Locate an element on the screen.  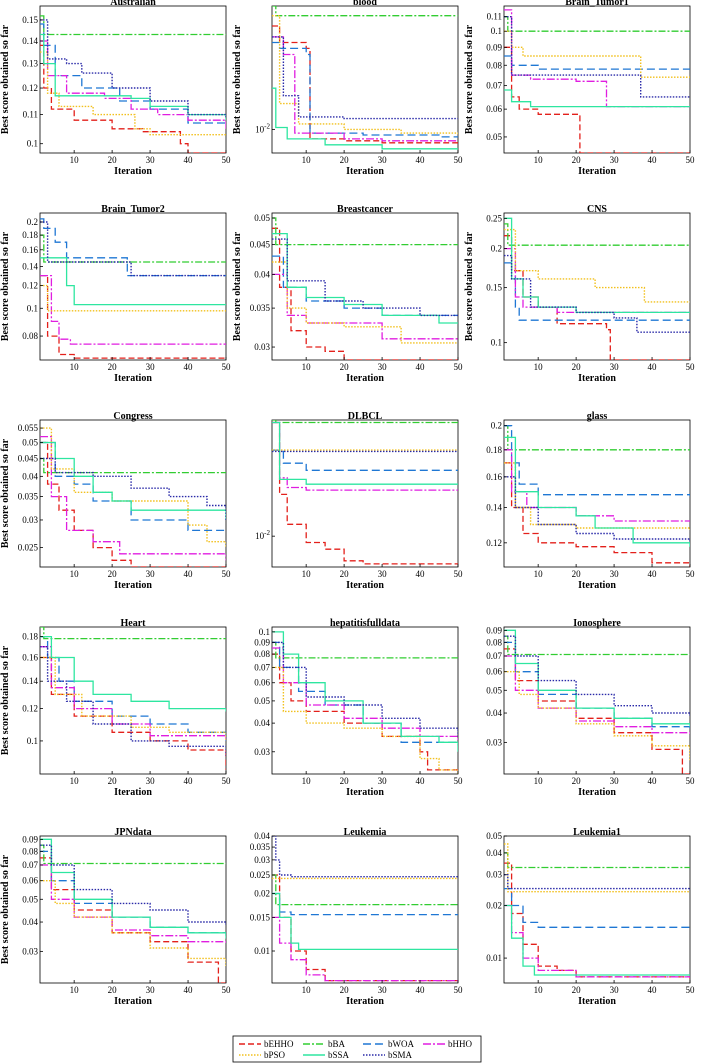
subplot-title: CNS is located at coordinates (597, 209).